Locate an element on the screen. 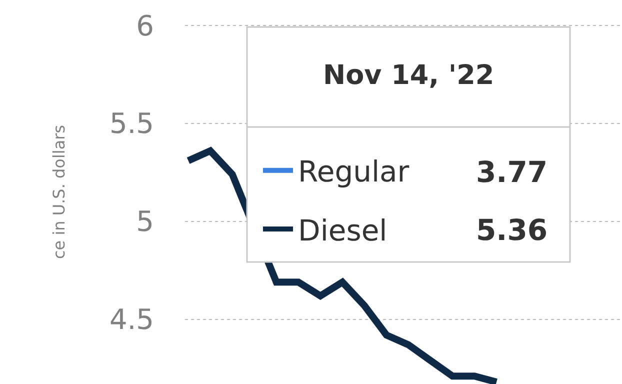 Image resolution: width=622 pixels, height=384 pixels. legend-label: Diesel is located at coordinates (343, 230).